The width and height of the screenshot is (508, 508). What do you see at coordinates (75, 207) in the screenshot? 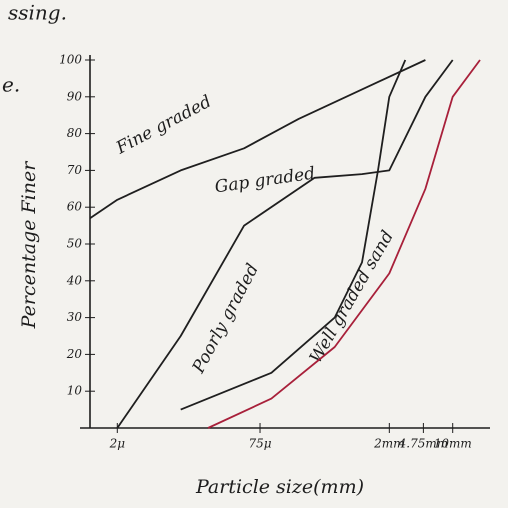
I see `y-tick-label: 60` at bounding box center [75, 207].